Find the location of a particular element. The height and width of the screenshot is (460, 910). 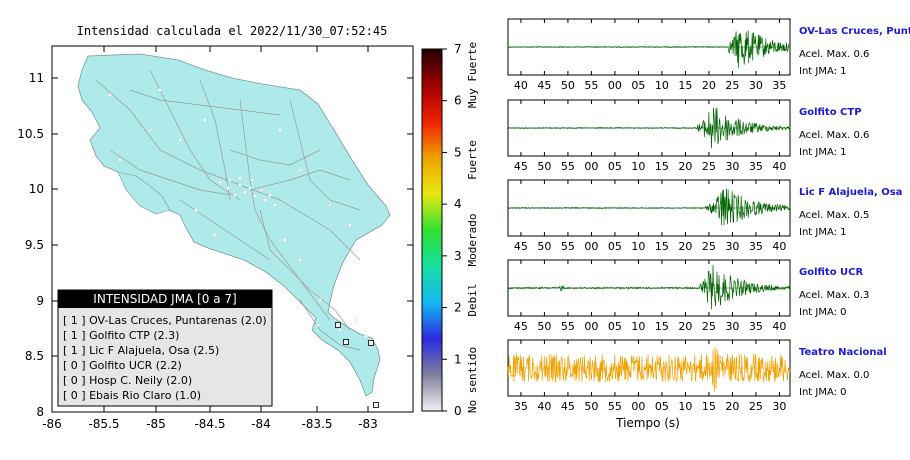

peak-acceleration: Acel. Max. 0.6 is located at coordinates (834, 54).